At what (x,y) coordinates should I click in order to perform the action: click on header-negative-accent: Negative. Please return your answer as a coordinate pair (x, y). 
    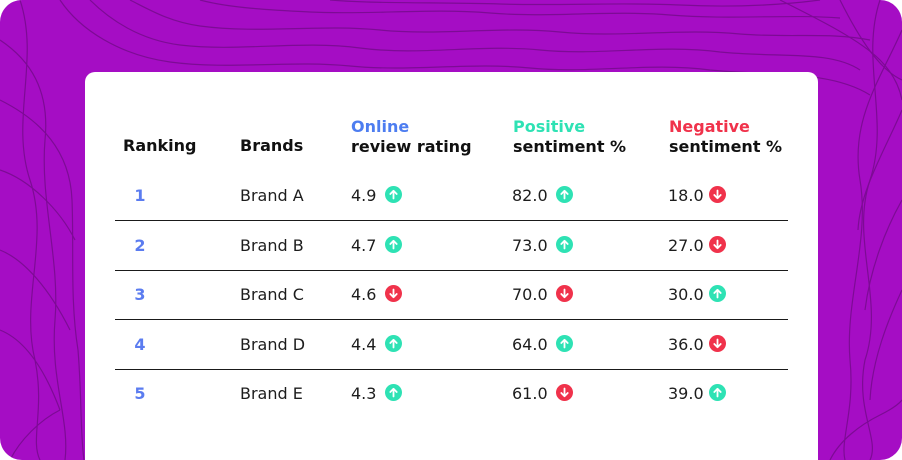
    Looking at the image, I should click on (709, 126).